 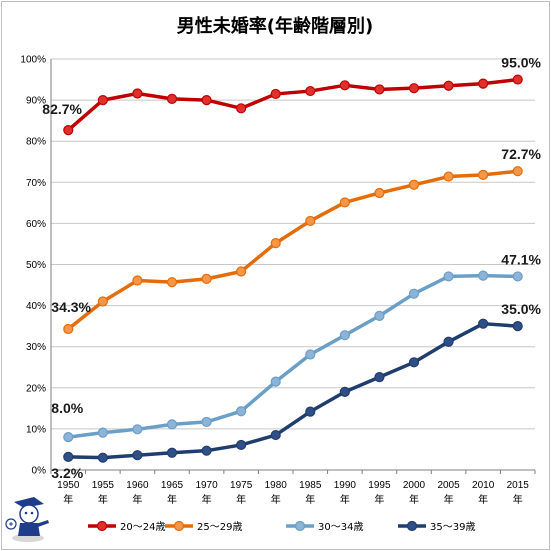 What do you see at coordinates (36, 101) in the screenshot?
I see `y-tick-label: 90%` at bounding box center [36, 101].